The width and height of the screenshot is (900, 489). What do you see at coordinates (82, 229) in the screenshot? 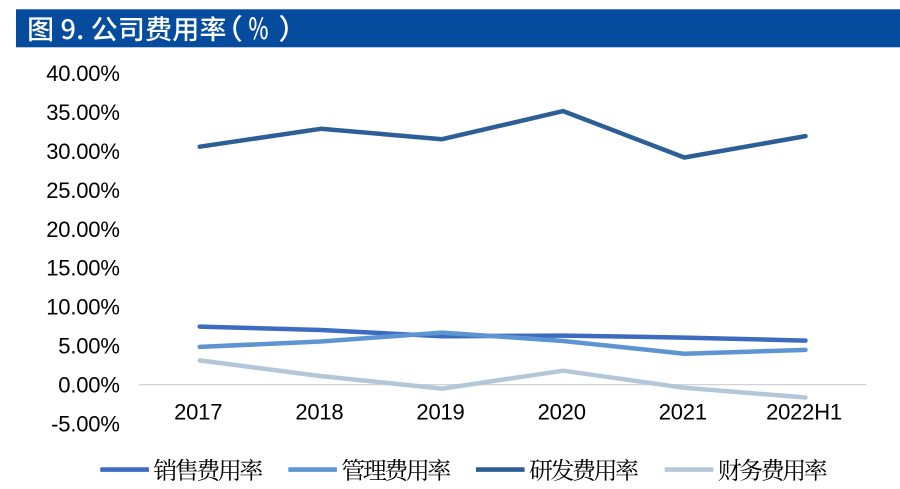
I see `svg-text: 20.00%` at bounding box center [82, 229].